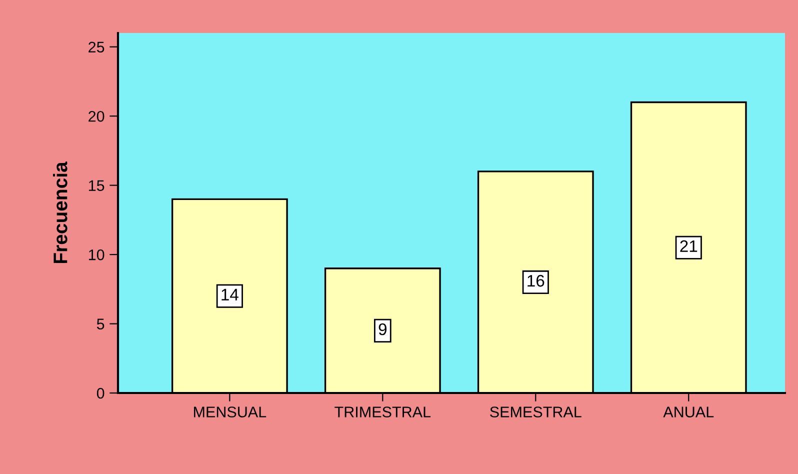 This screenshot has height=474, width=798. What do you see at coordinates (100, 393) in the screenshot?
I see `y-tick-label: 0` at bounding box center [100, 393].